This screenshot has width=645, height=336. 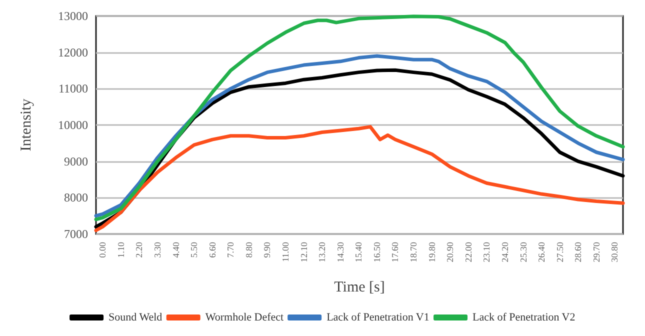 What do you see at coordinates (450, 252) in the screenshot?
I see `x-tick-label: 20.90` at bounding box center [450, 252].